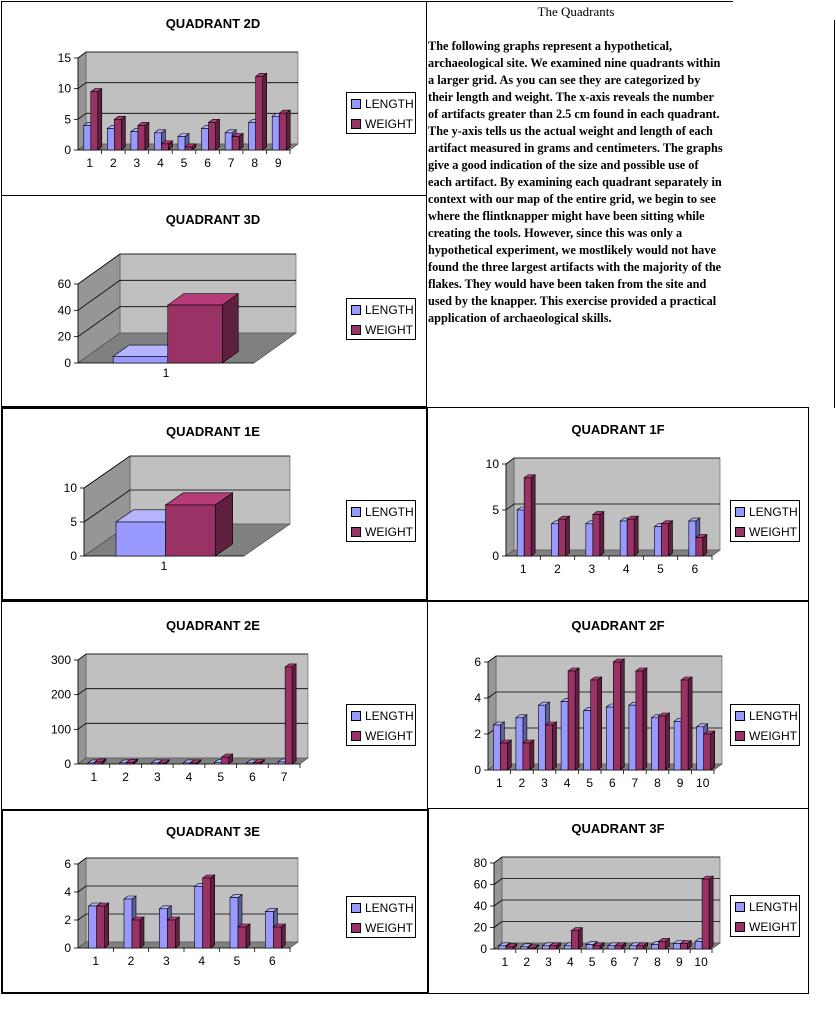  Describe the element at coordinates (679, 962) in the screenshot. I see `x-tick-label: 9` at that location.